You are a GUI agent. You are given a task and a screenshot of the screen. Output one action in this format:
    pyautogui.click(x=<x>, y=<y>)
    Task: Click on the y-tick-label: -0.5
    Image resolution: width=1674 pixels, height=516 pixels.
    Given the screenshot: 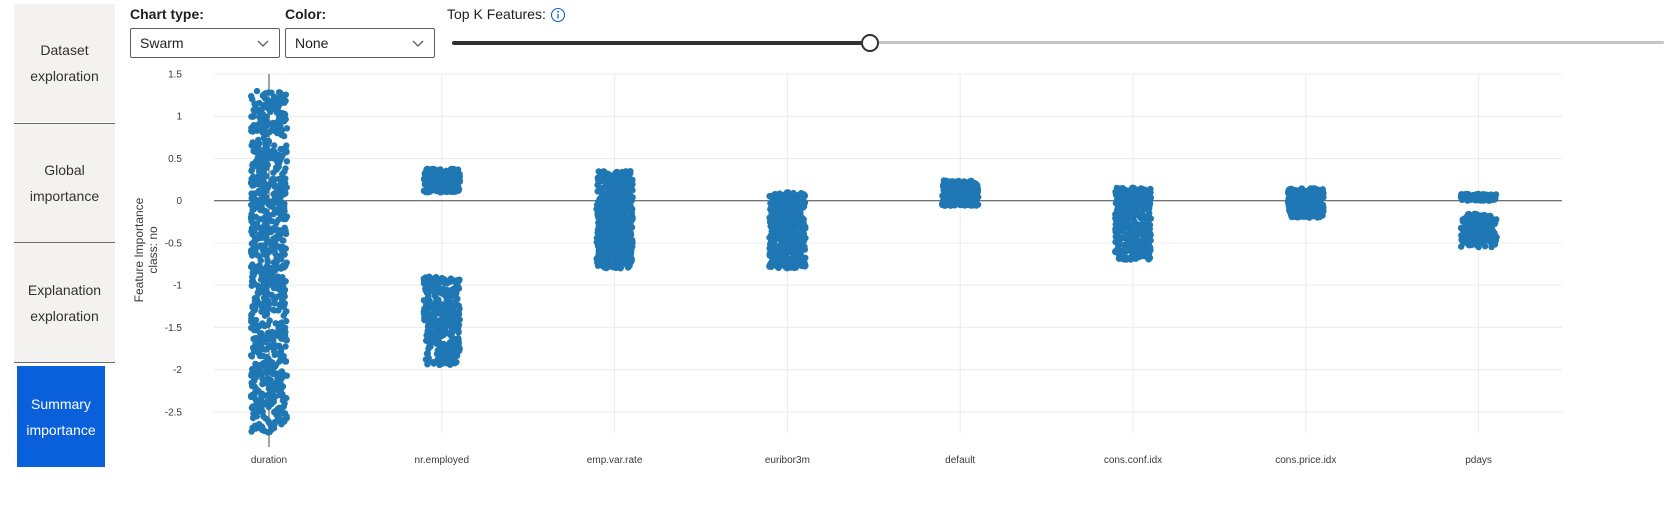 What is the action you would take?
    pyautogui.click(x=174, y=243)
    